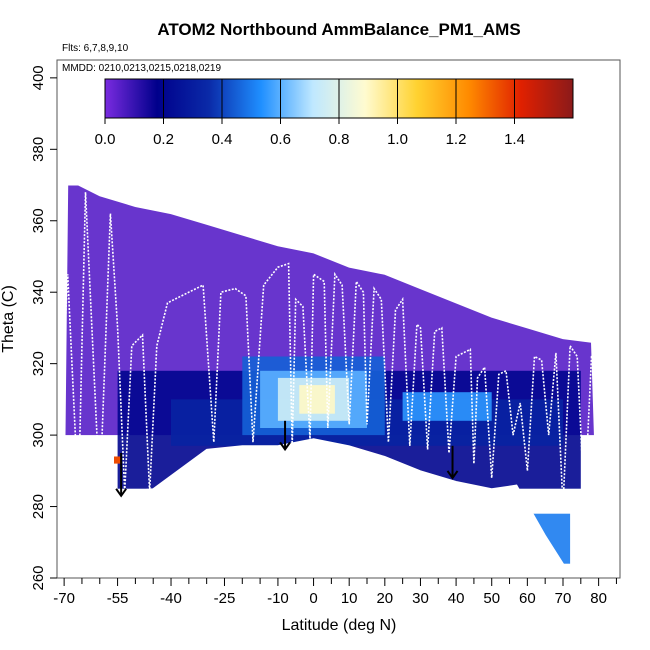  Describe the element at coordinates (278, 598) in the screenshot. I see `x-tick-label: -10` at that location.